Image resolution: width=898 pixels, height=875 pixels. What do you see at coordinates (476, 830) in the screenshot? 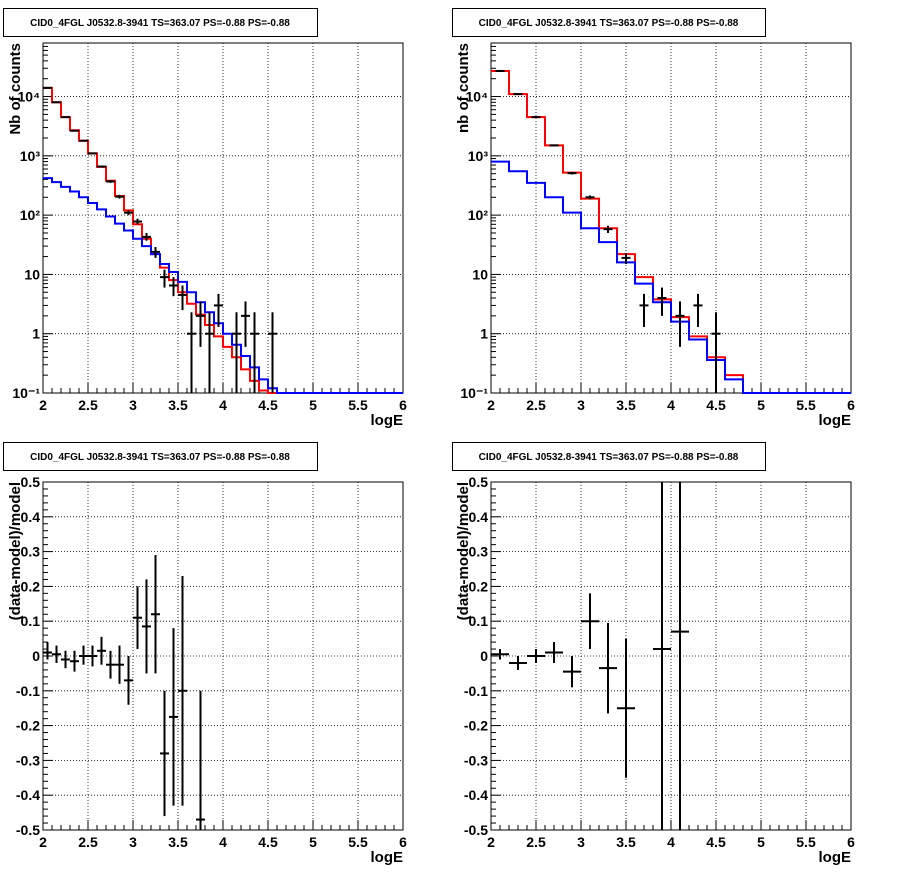
I see `y-tick-label: -0.5` at bounding box center [476, 830].